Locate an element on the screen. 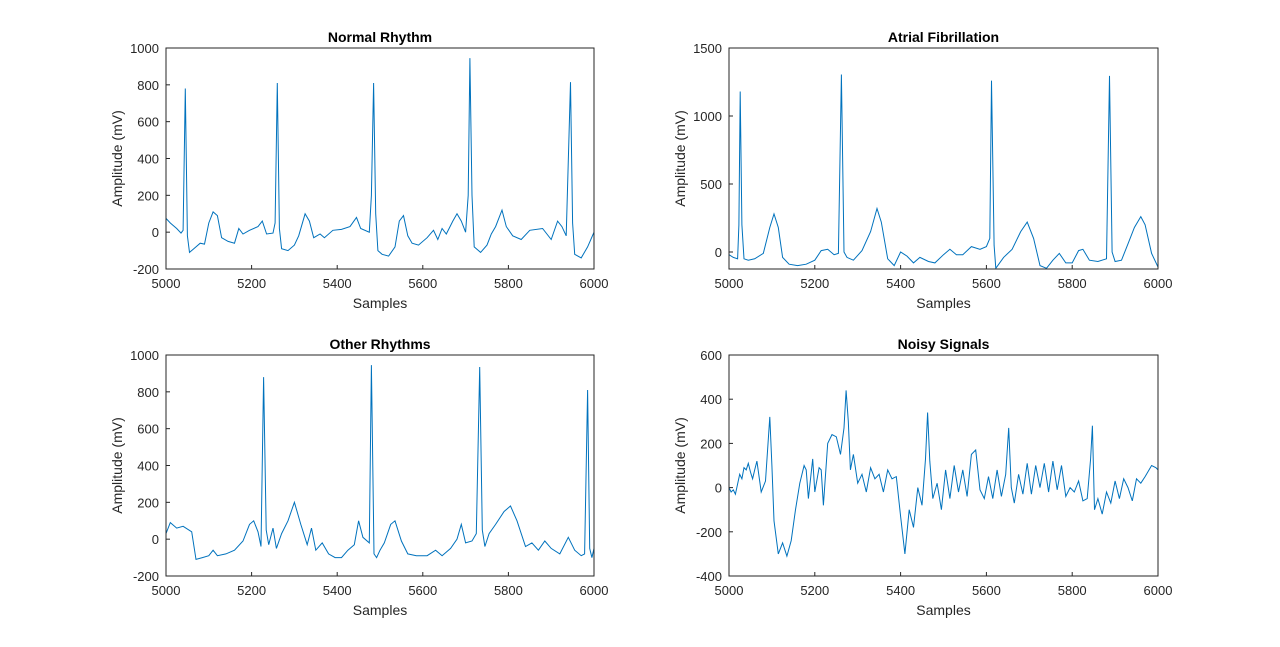 This screenshot has width=1280, height=647. y-tick-label: 500 is located at coordinates (711, 184).